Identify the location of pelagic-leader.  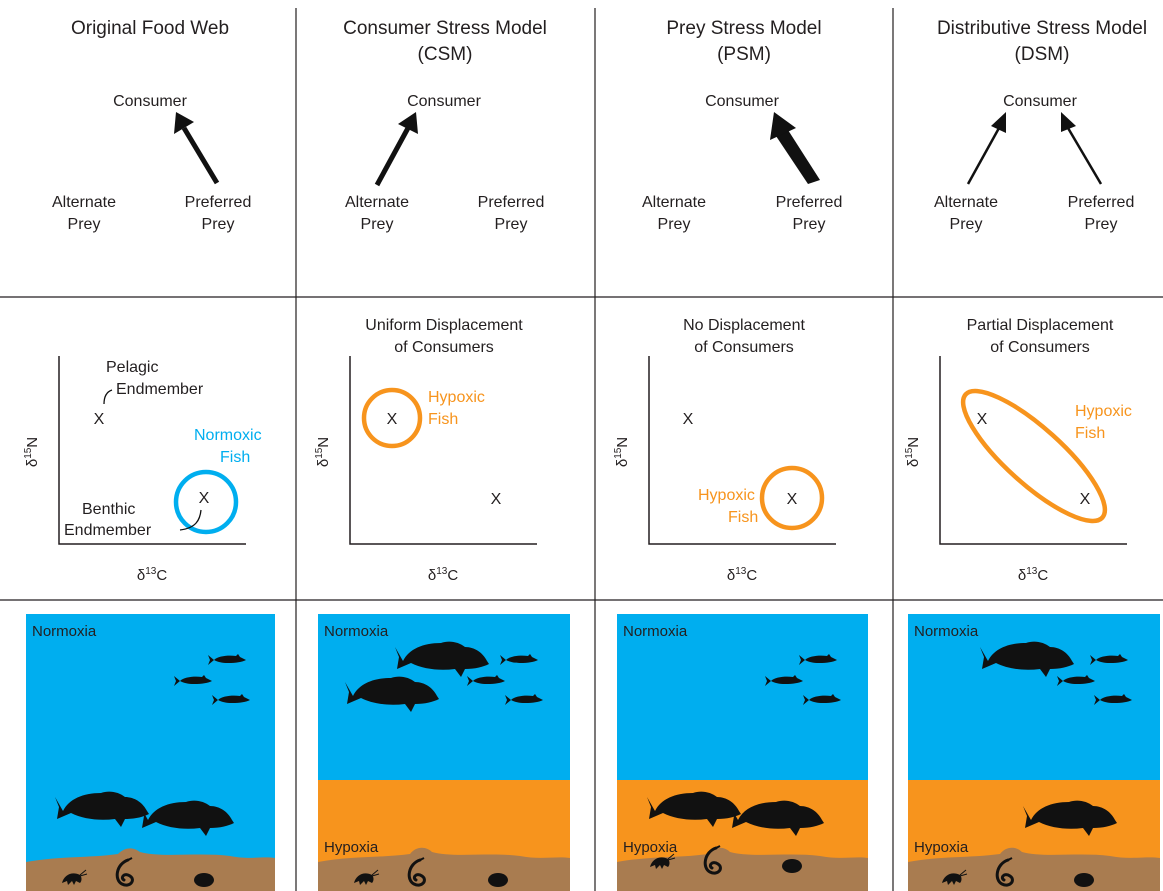
(108, 397).